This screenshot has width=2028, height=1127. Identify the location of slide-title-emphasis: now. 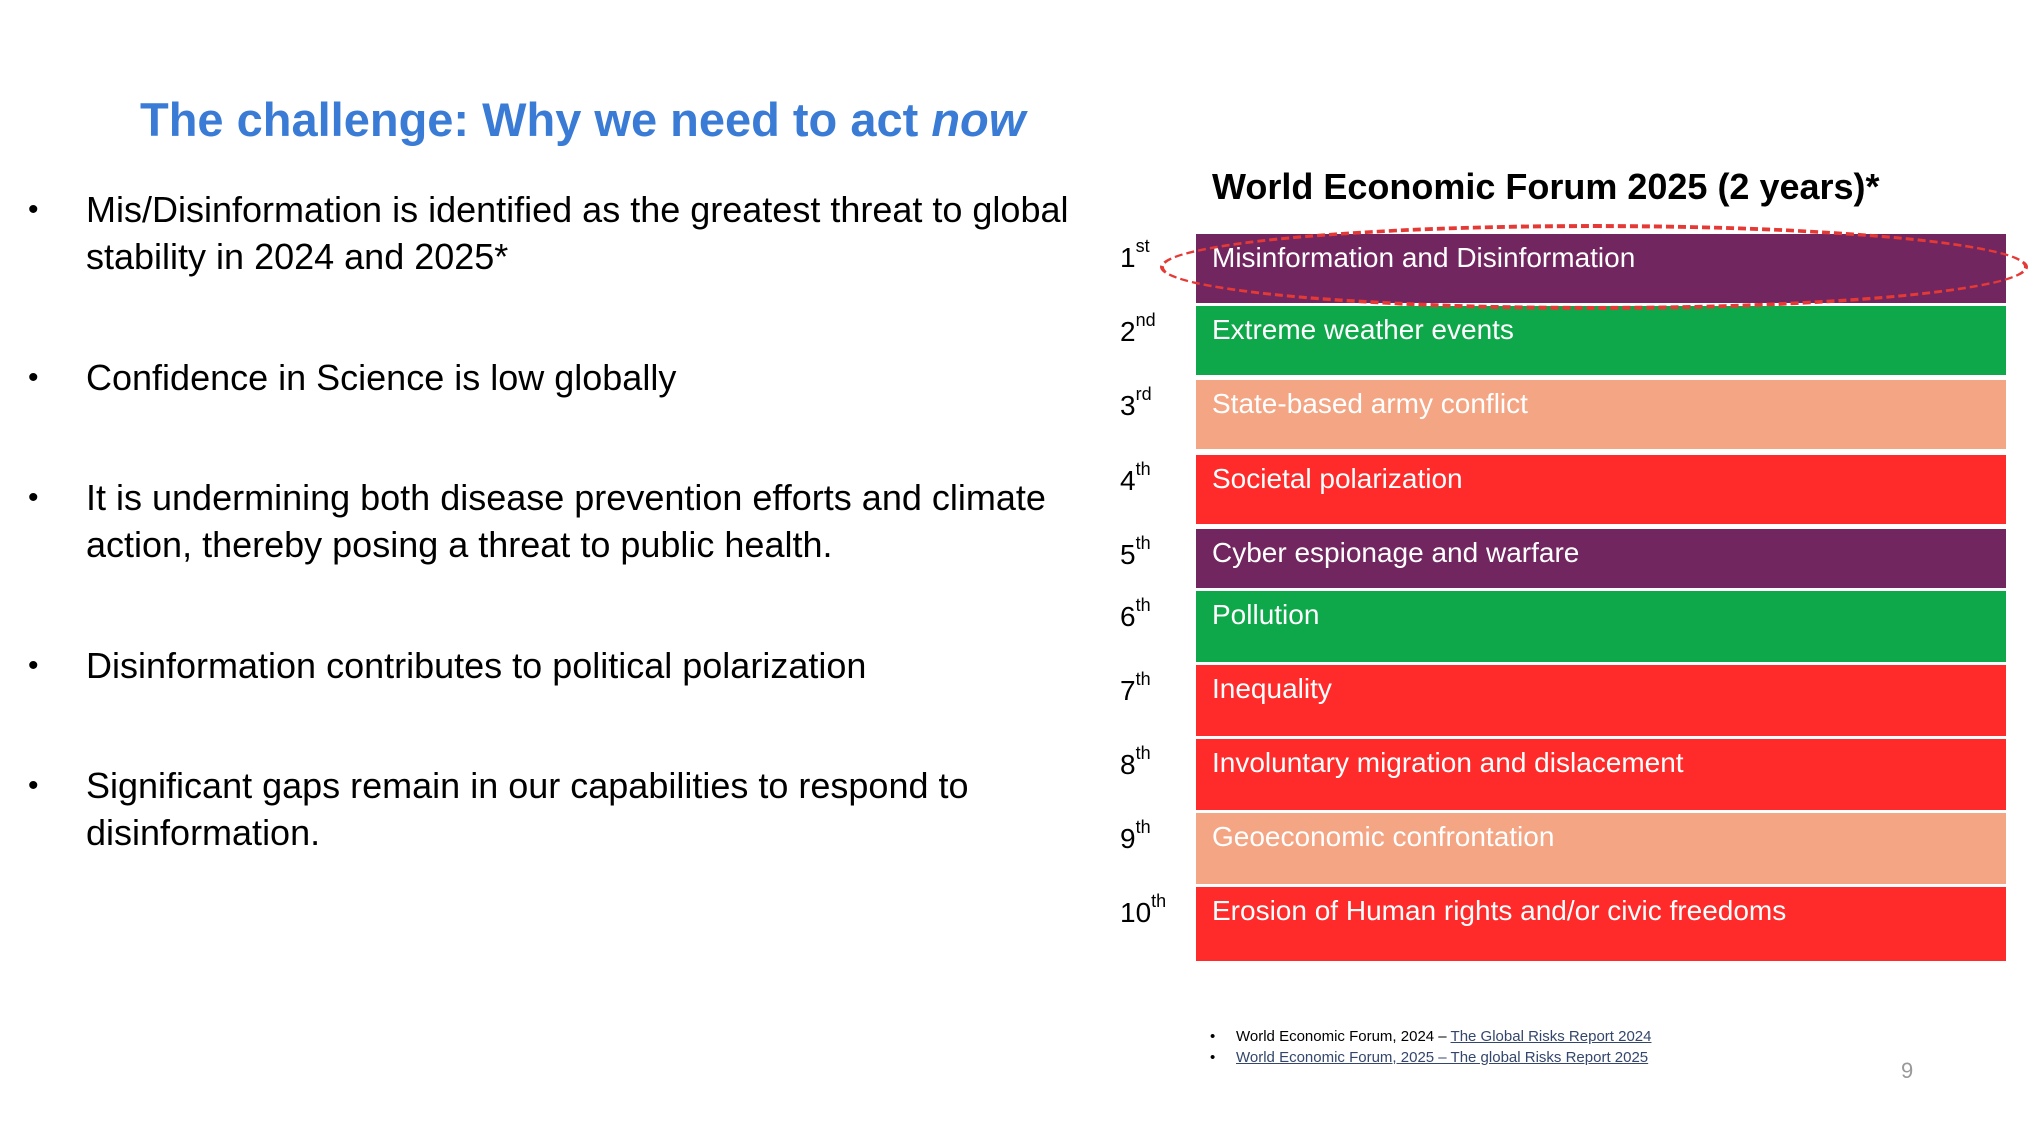
(978, 119).